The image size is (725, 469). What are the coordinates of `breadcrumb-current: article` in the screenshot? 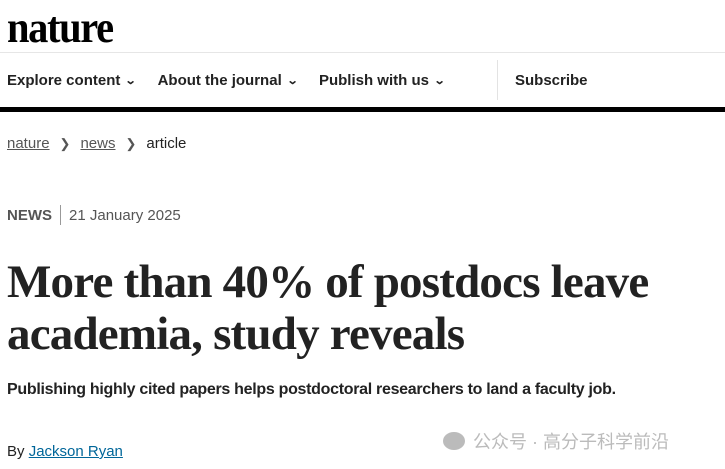 It's located at (166, 143).